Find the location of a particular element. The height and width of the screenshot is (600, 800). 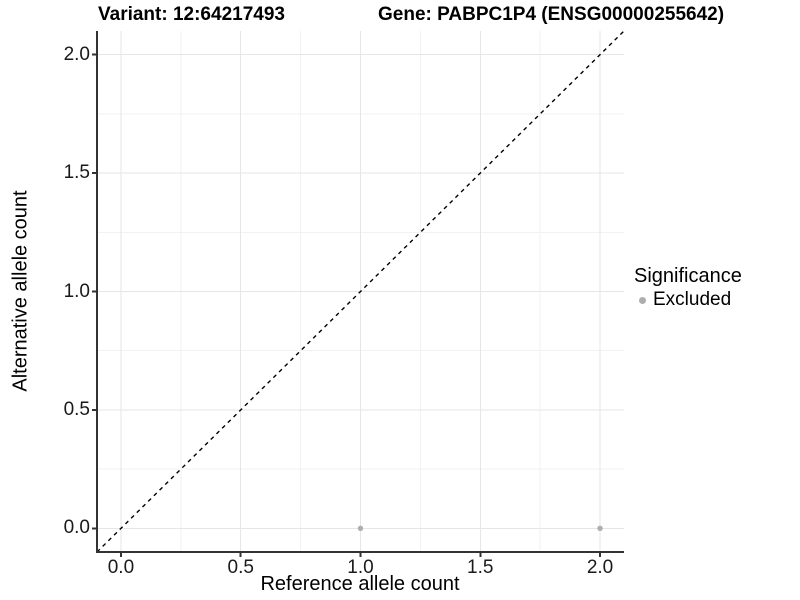

legend: Significance Excluded is located at coordinates (688, 288).